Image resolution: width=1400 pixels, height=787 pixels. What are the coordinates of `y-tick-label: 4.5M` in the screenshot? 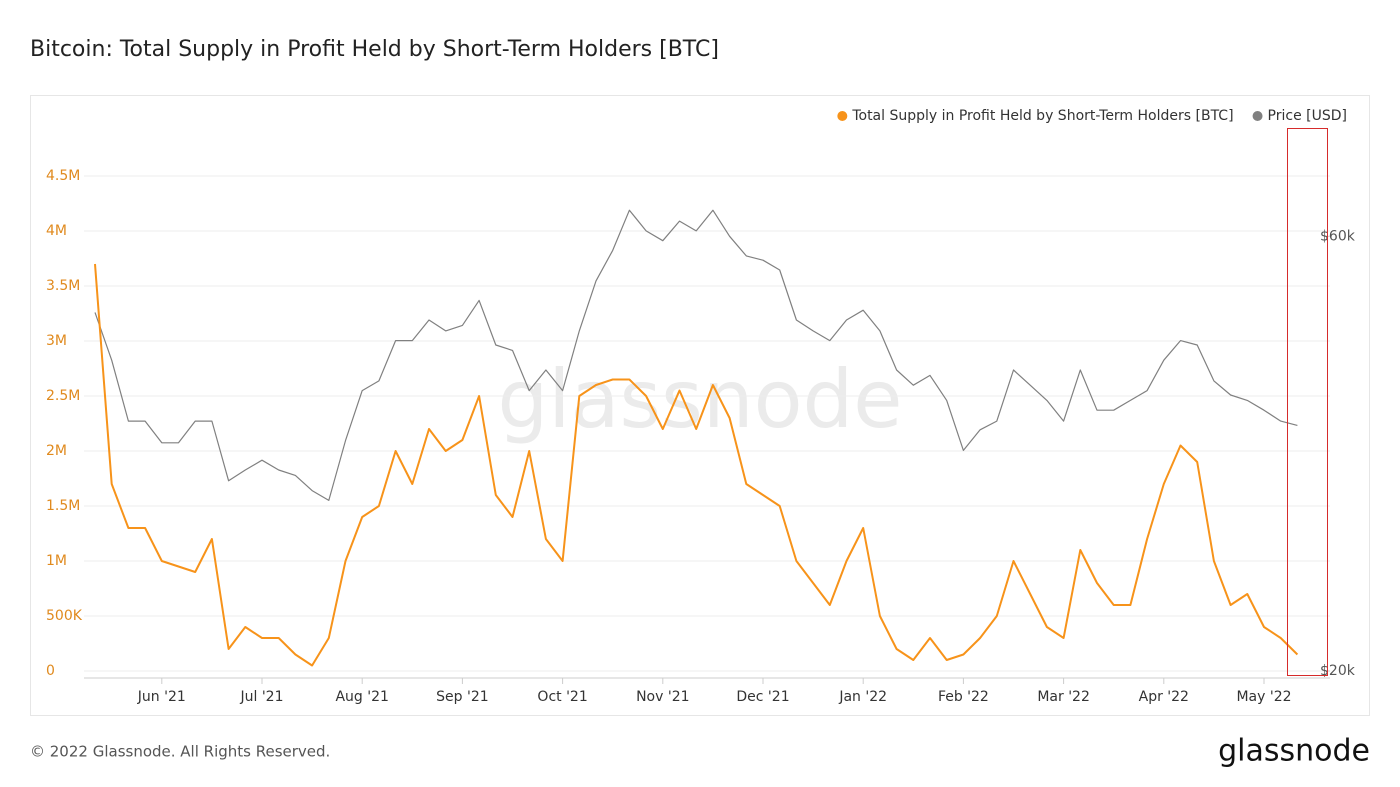 It's located at (63, 176).